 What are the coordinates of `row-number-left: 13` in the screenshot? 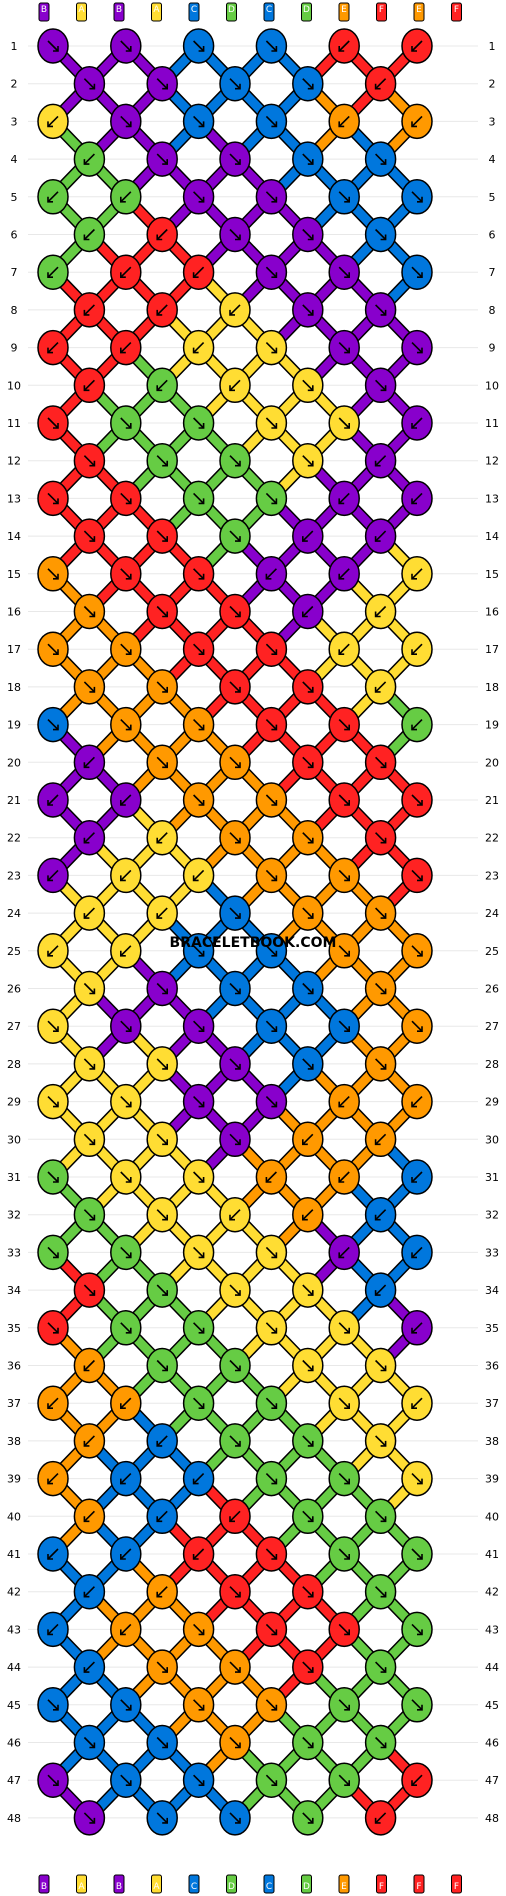 It's located at (14, 498).